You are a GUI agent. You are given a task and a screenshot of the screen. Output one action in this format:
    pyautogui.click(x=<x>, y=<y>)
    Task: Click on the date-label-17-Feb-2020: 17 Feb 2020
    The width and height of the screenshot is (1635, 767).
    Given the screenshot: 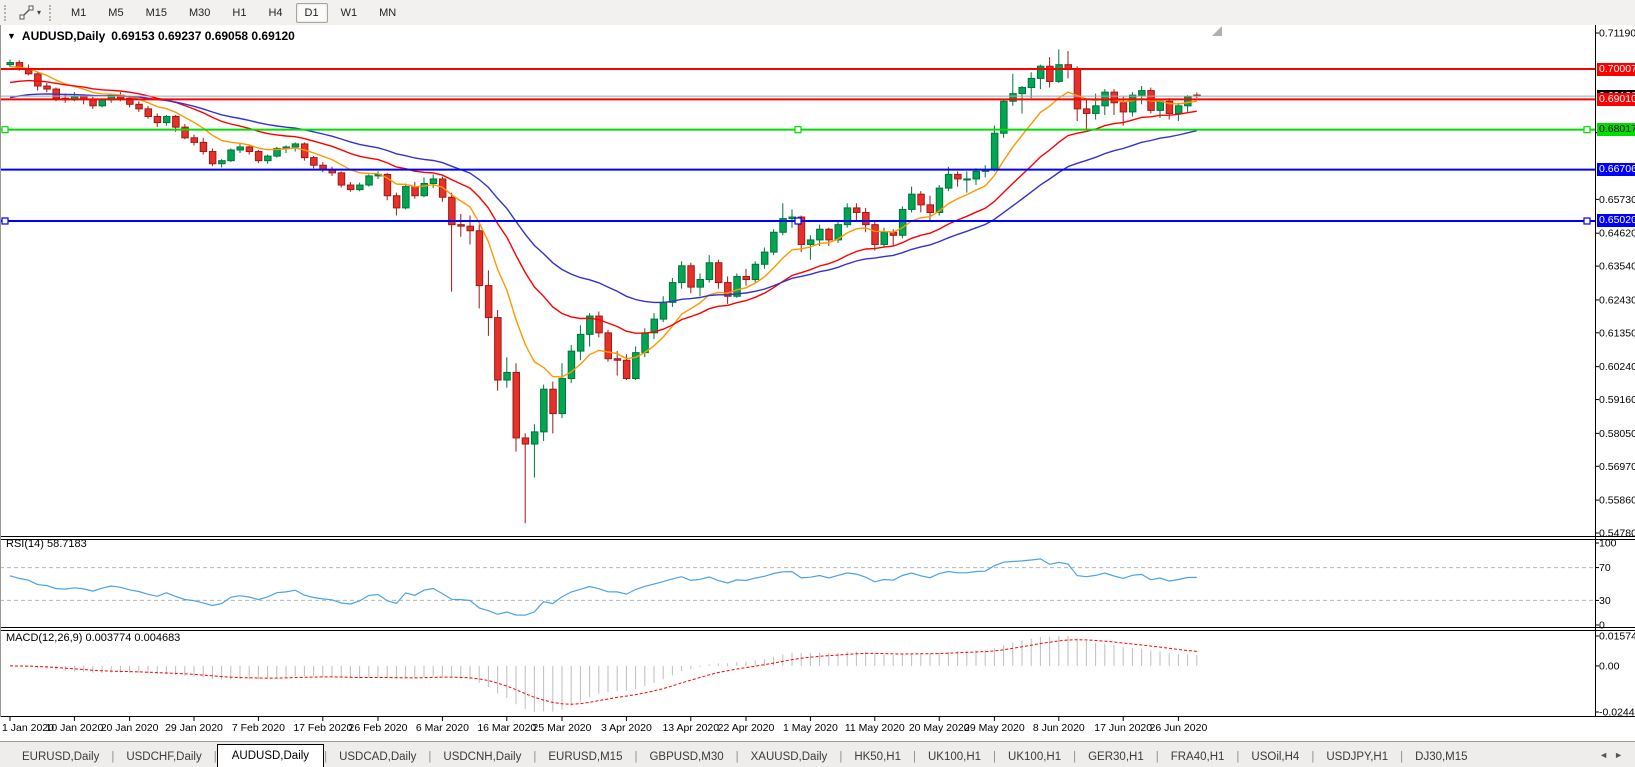 What is the action you would take?
    pyautogui.click(x=322, y=728)
    